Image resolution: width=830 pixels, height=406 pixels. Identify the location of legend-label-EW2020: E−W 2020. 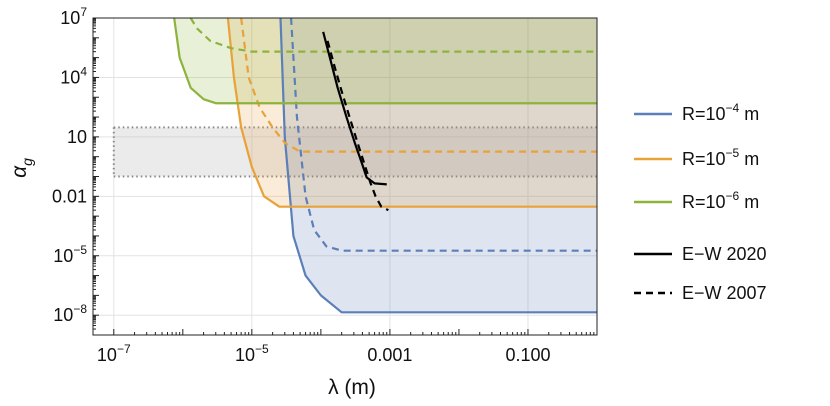
(724, 254).